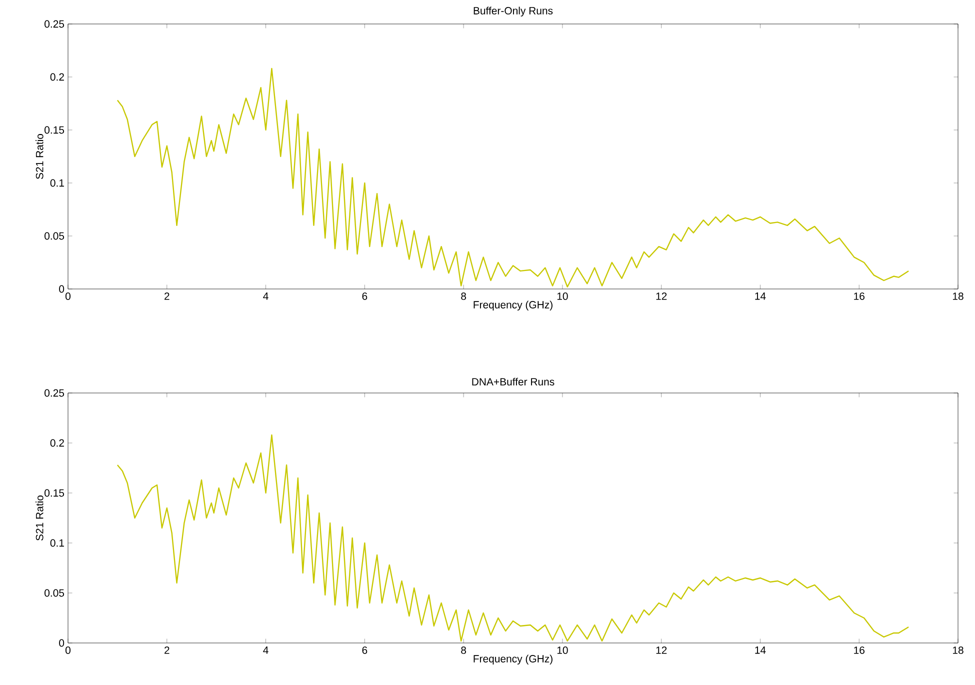 Image resolution: width=975 pixels, height=685 pixels. Describe the element at coordinates (513, 11) in the screenshot. I see `chart-title: Buffer-Only Runs` at that location.